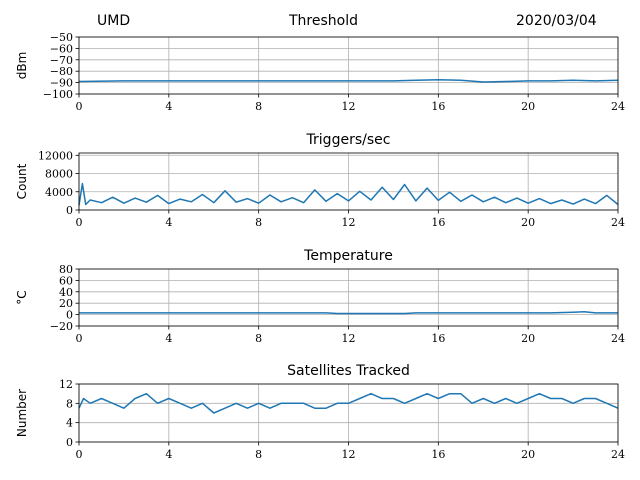 This screenshot has height=480, width=640. I want to click on satellites-ytick-label: 4, so click(69, 423).